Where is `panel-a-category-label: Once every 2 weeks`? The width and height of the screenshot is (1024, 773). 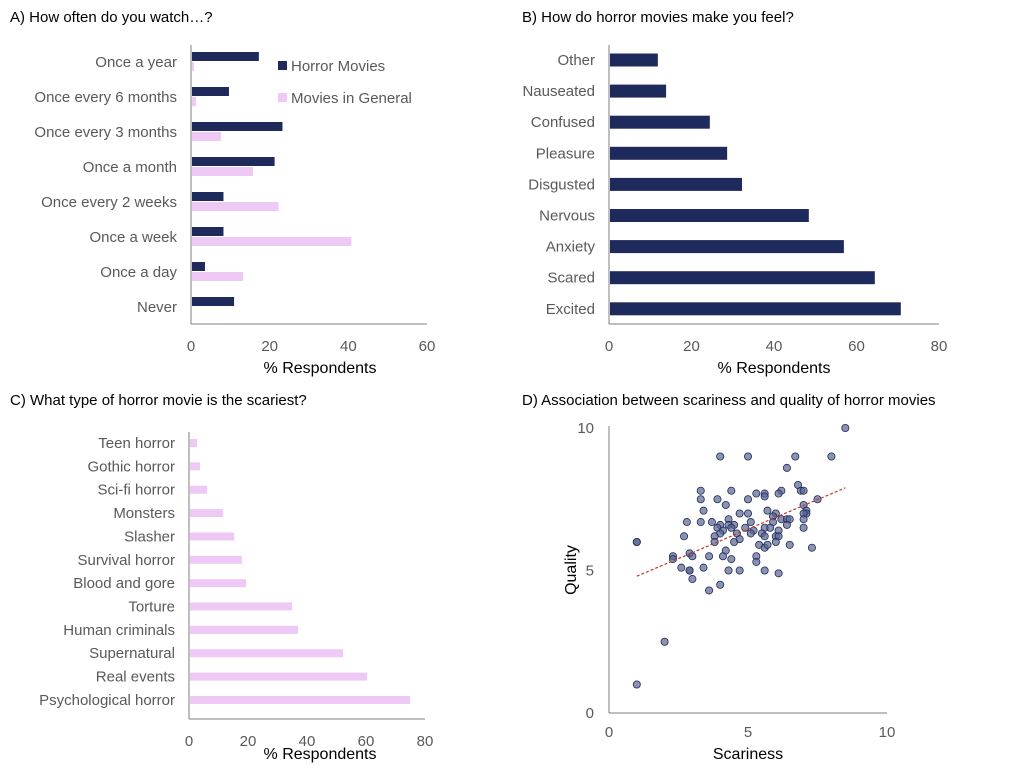
panel-a-category-label: Once every 2 weeks is located at coordinates (109, 202).